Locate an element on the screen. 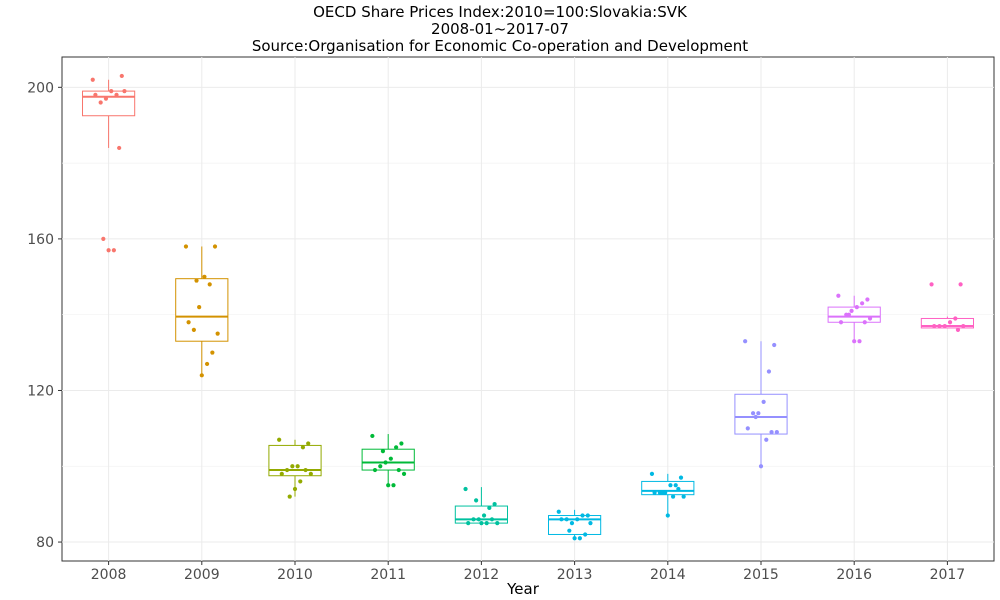  box-2008 is located at coordinates (109, 113).